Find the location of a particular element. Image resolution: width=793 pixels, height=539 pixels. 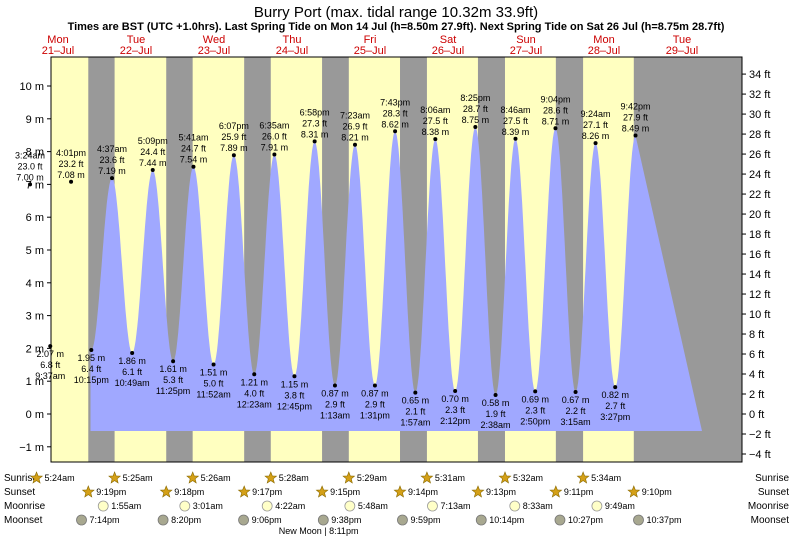

high-tide-feet: 27.9 ft is located at coordinates (636, 118).